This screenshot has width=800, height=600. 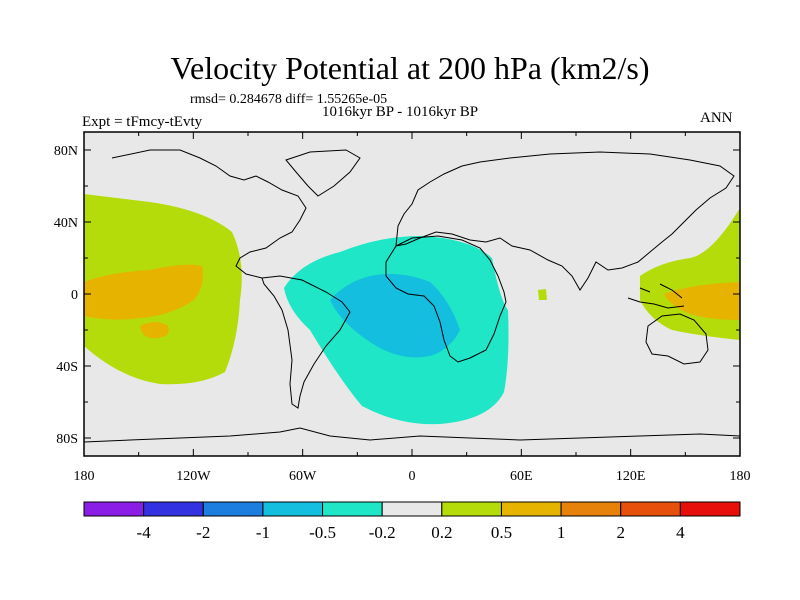 I want to click on colorbar-label: 0.2, so click(x=441, y=532).